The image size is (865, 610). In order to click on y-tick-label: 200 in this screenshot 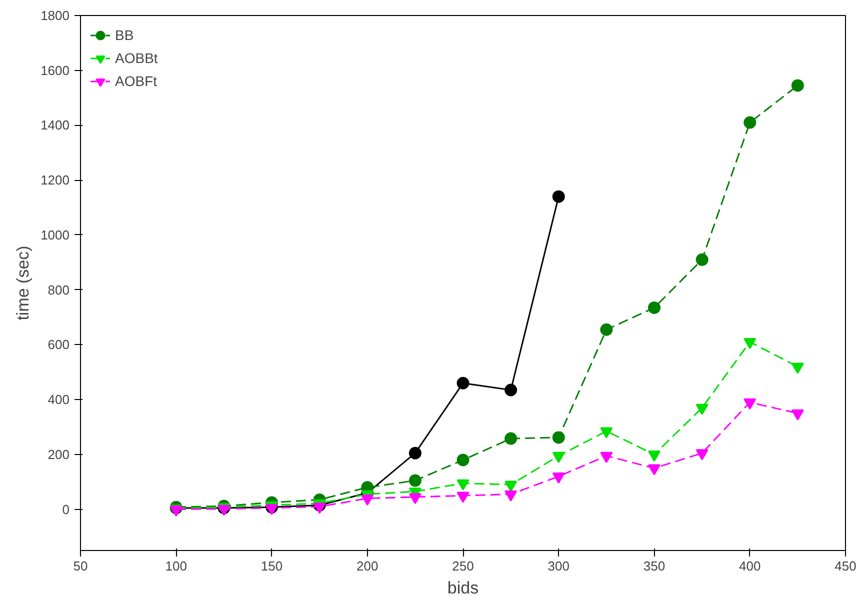, I will do `click(59, 454)`.